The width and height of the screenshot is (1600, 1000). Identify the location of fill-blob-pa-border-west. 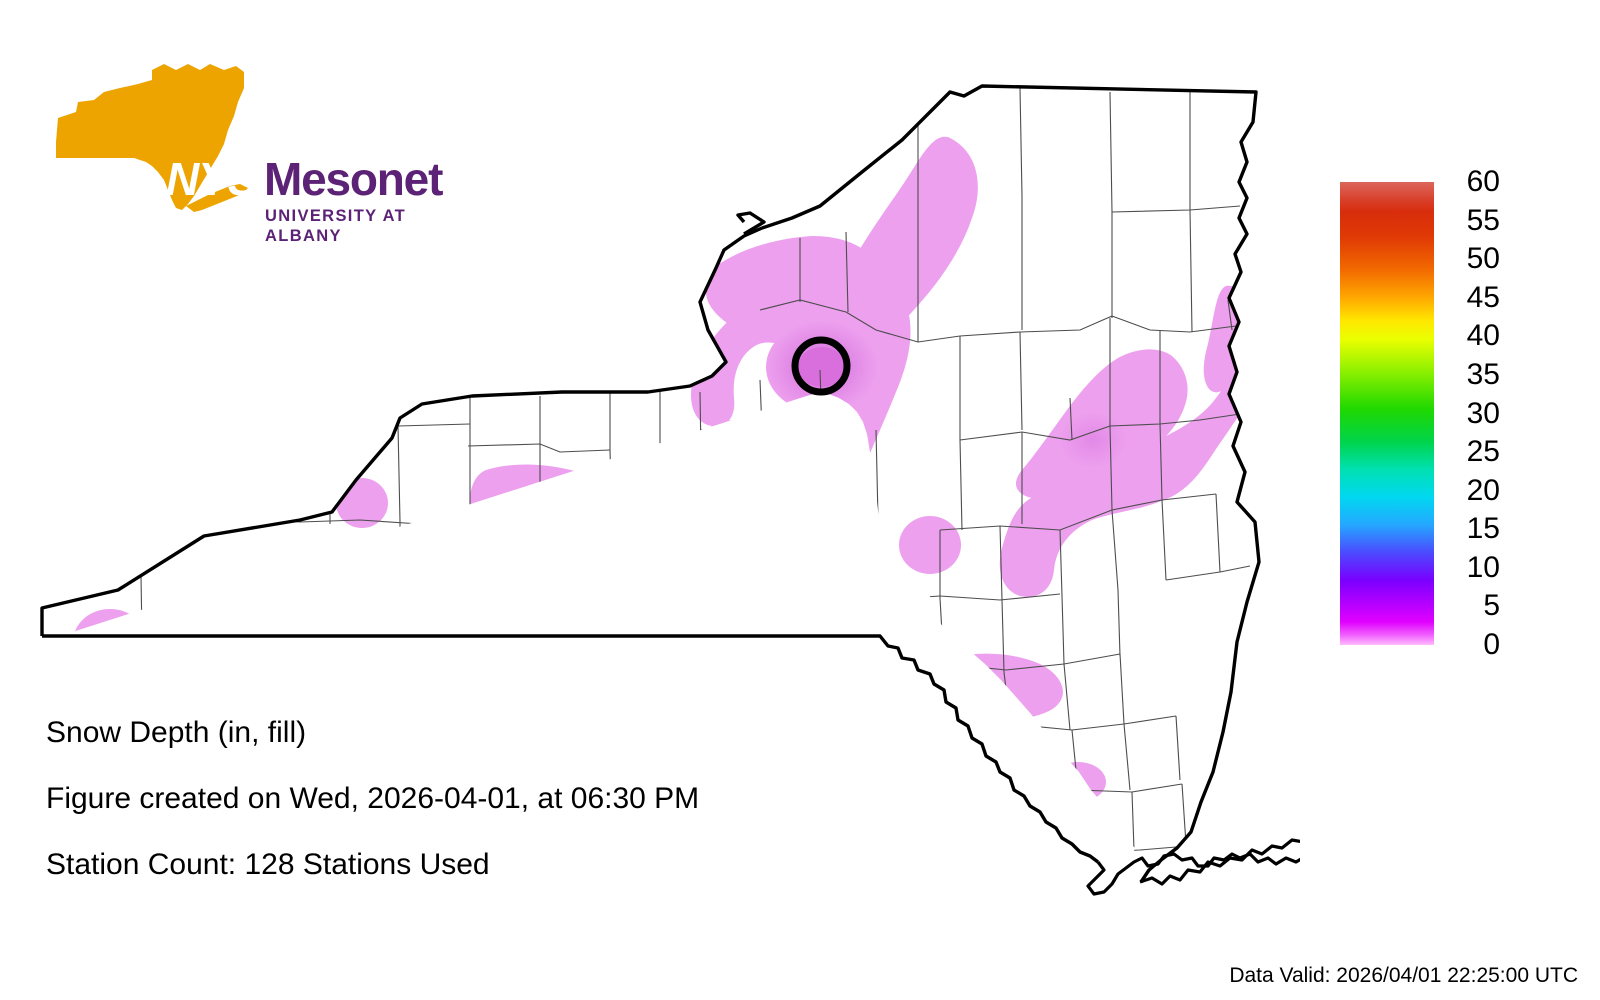
(110, 642).